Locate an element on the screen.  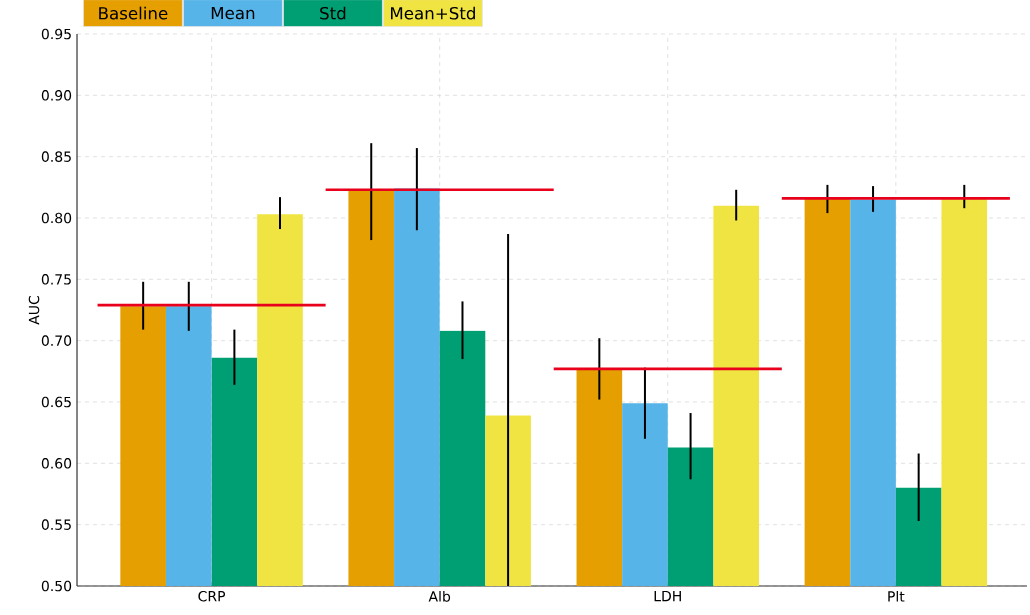
y-axis-title: AUC is located at coordinates (34, 310).